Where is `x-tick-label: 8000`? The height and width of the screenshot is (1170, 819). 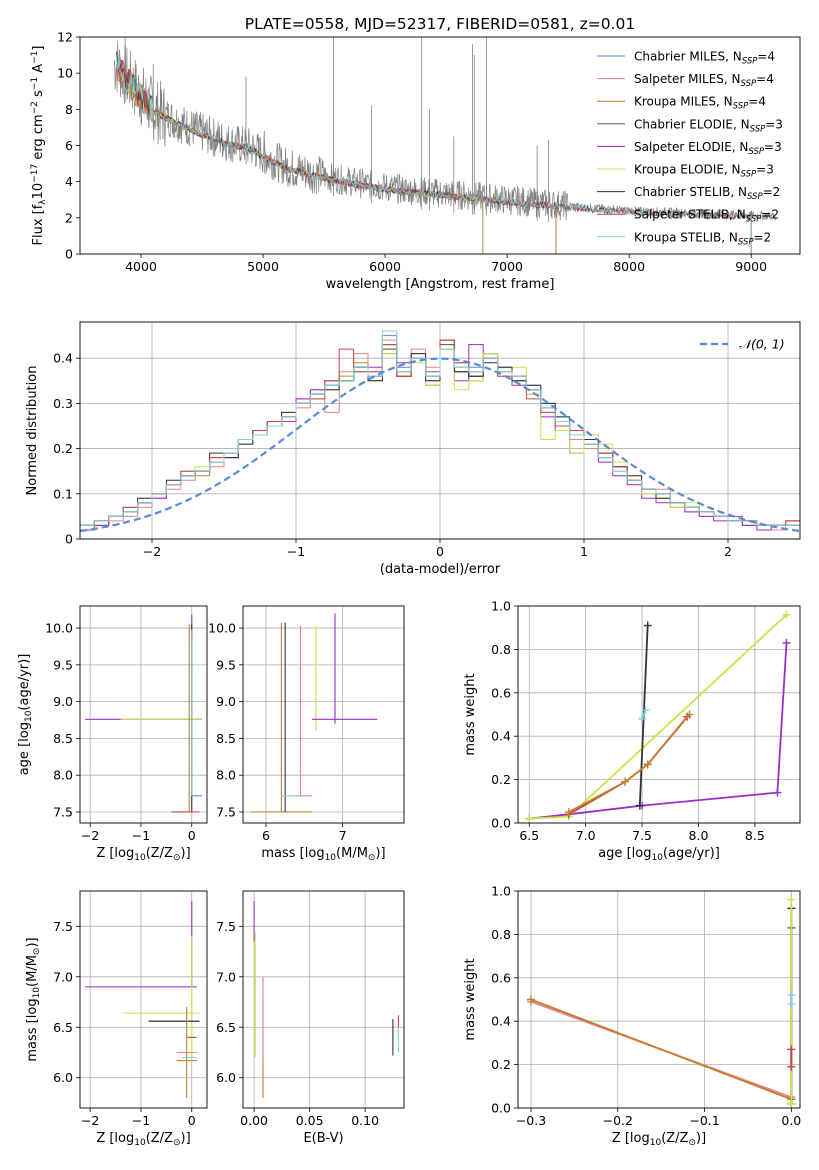 x-tick-label: 8000 is located at coordinates (629, 266).